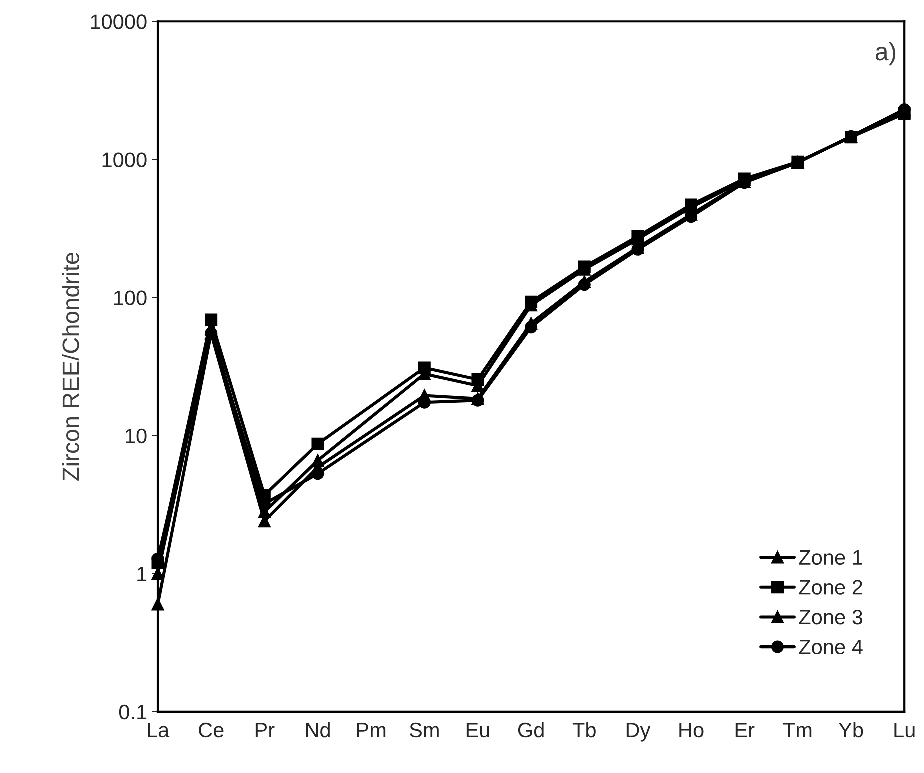 This screenshot has height=773, width=924. I want to click on x-tick-label: Yb, so click(851, 730).